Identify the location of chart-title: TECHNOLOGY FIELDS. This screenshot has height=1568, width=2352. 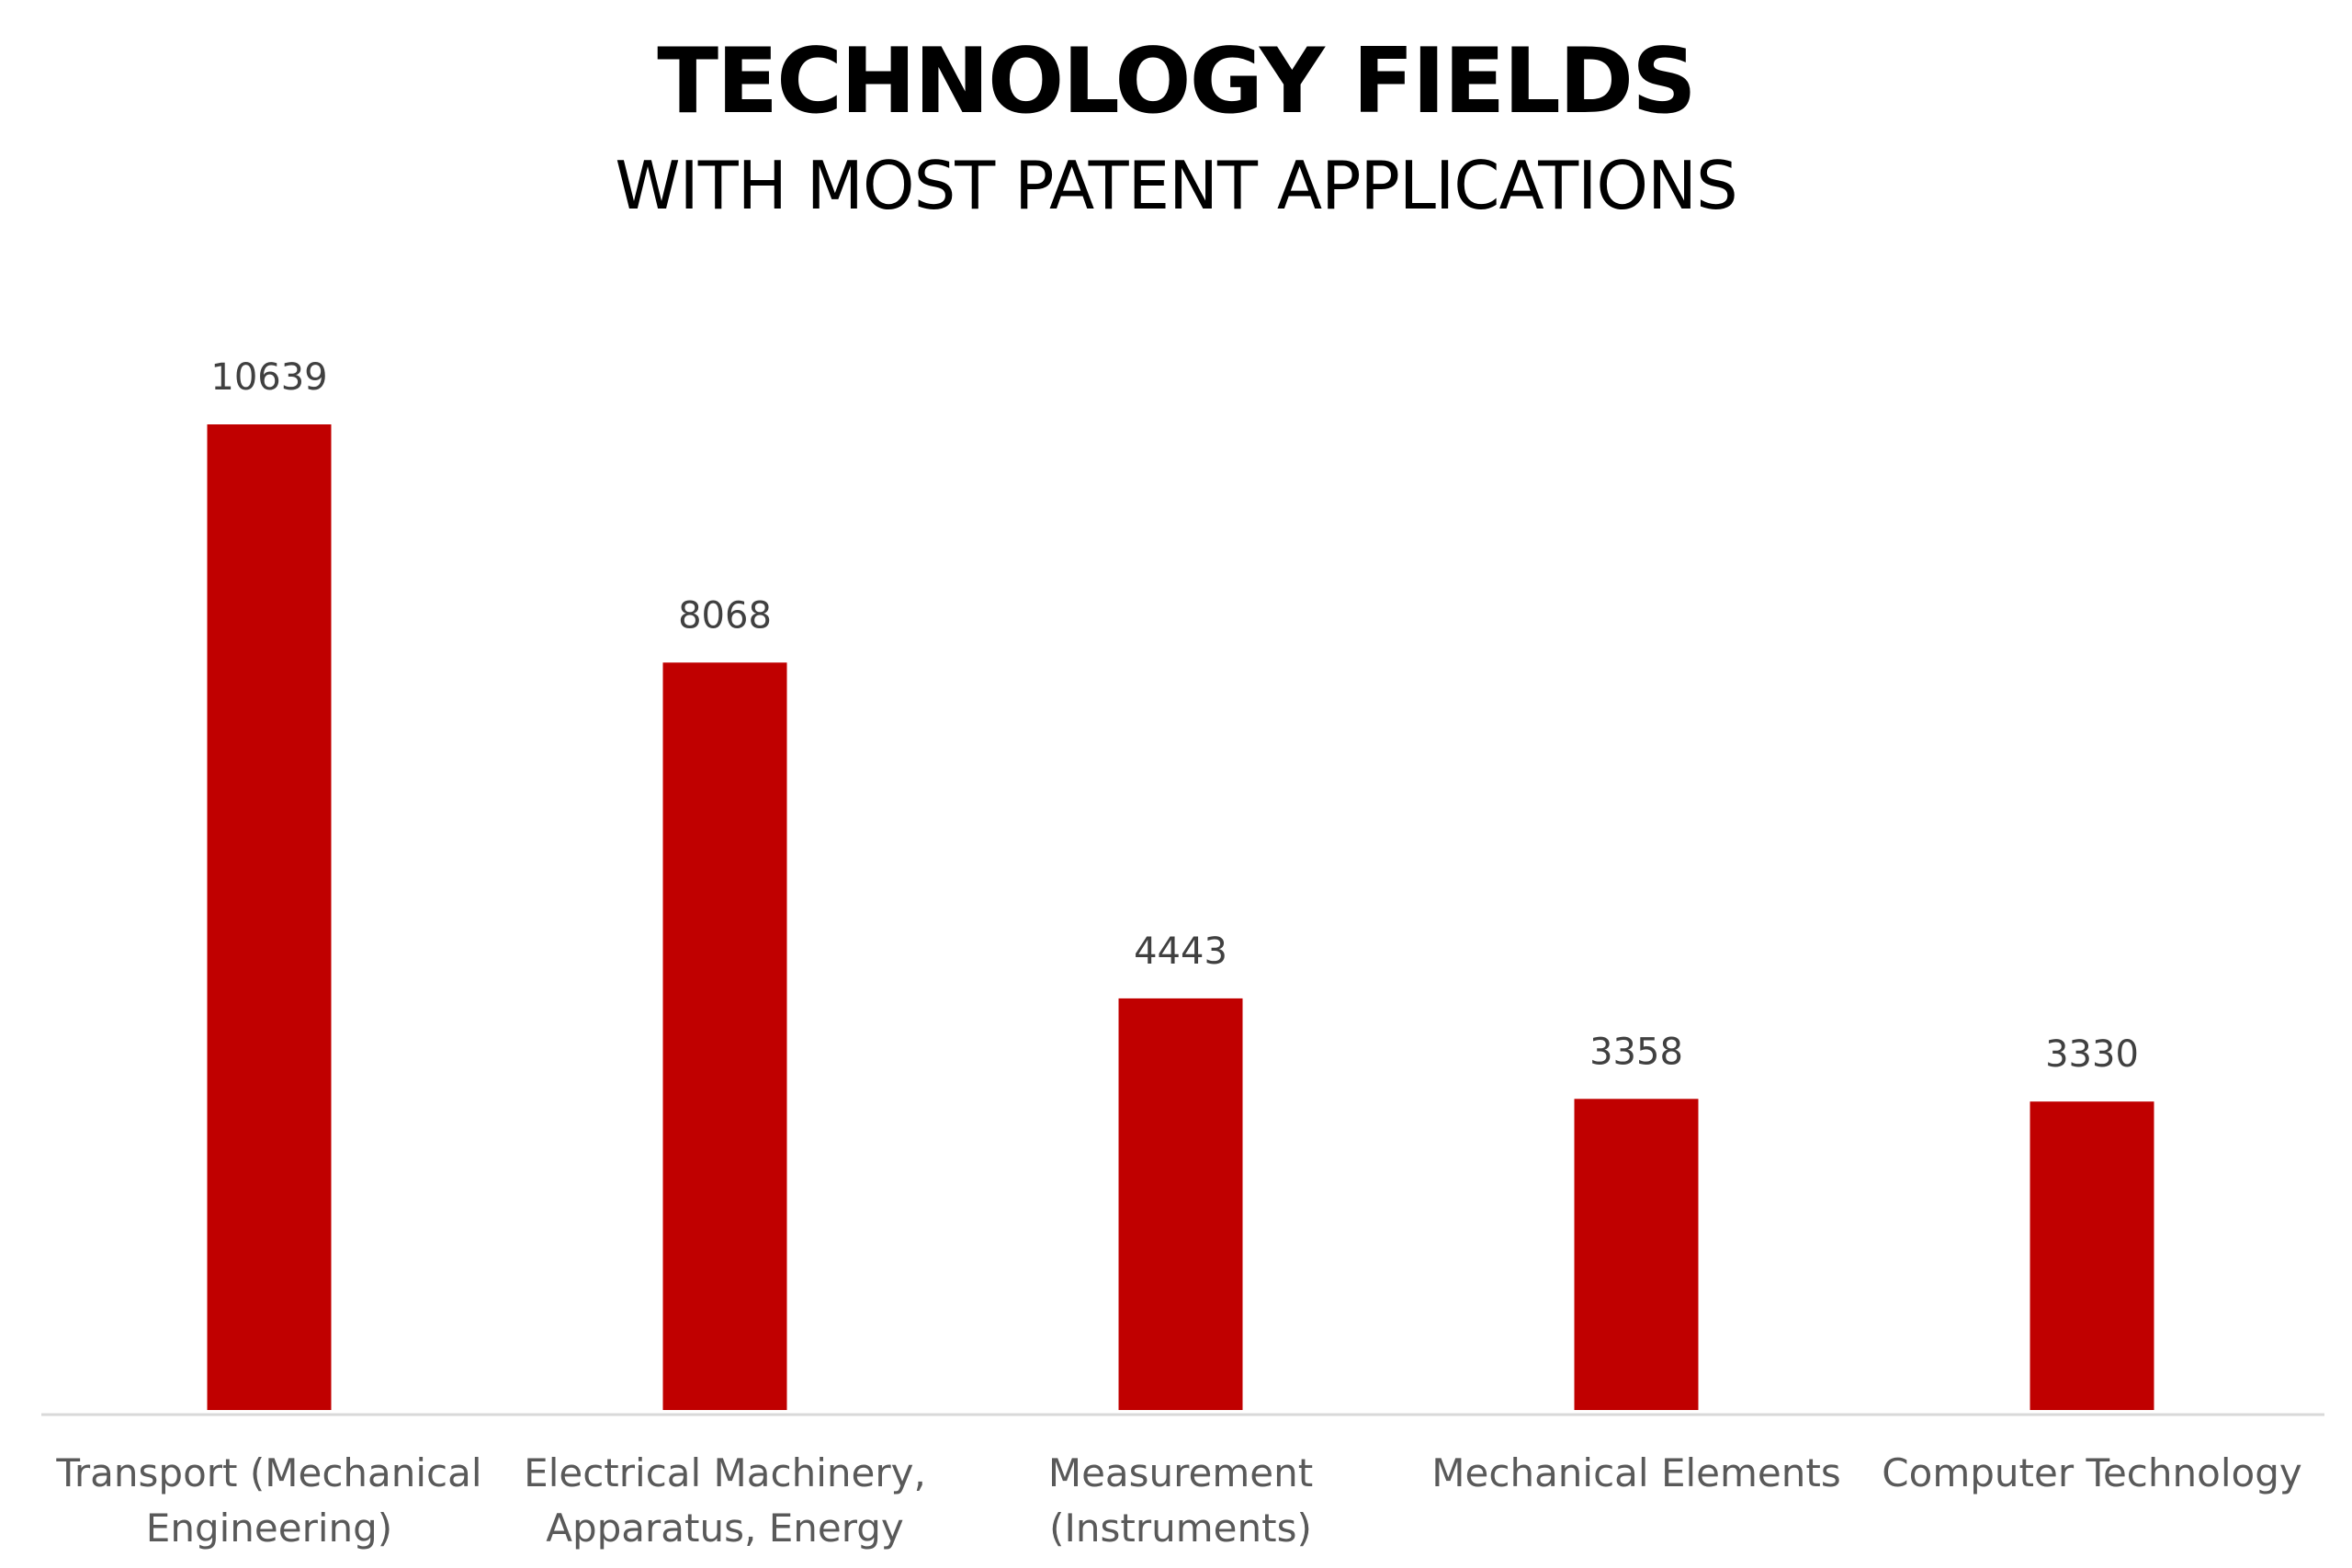
(1176, 82).